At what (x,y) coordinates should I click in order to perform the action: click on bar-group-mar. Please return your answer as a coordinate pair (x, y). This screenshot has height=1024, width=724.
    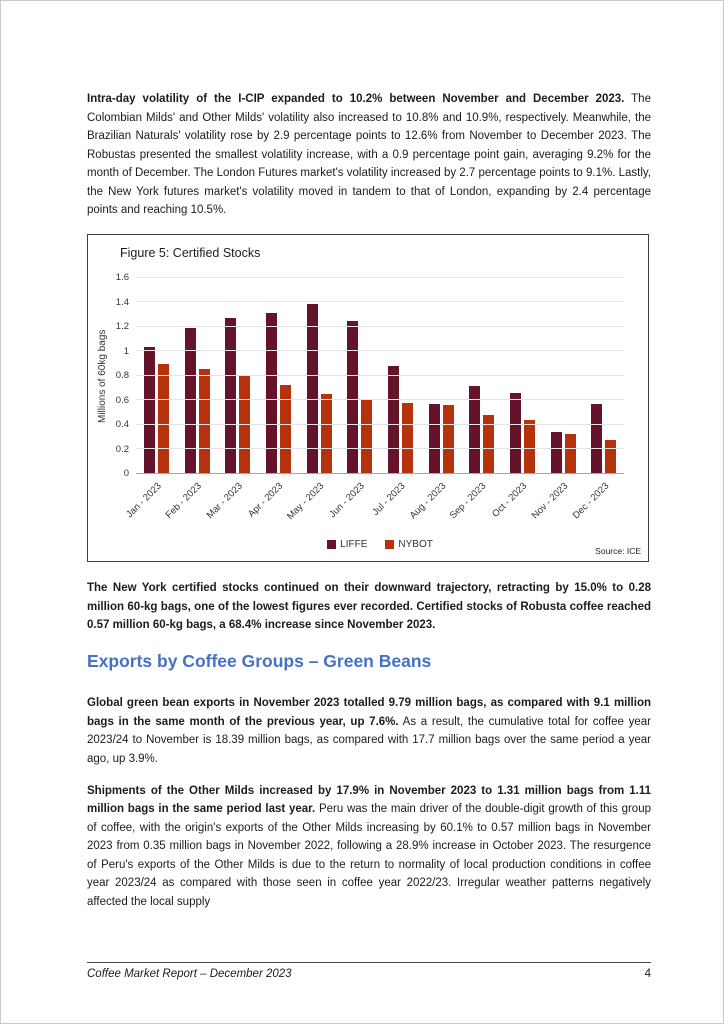
    Looking at the image, I should click on (237, 376).